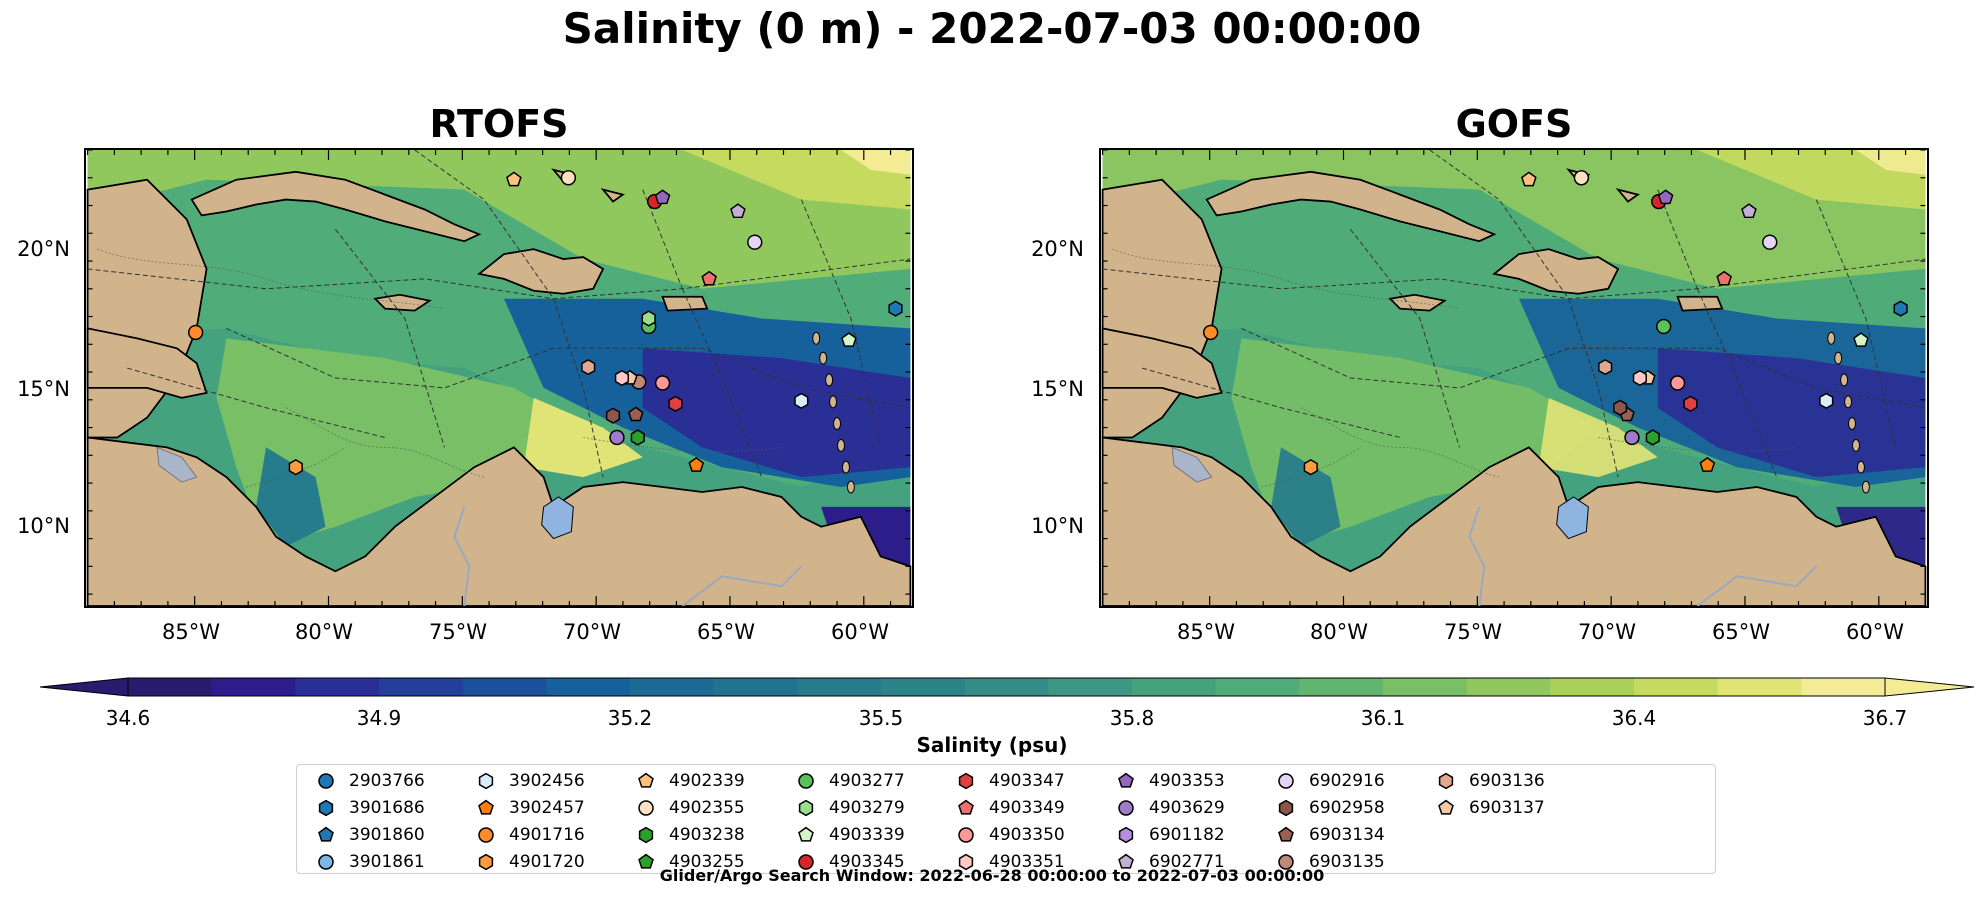 The image size is (1984, 897). Describe the element at coordinates (1929, 687) in the screenshot. I see `colorbar-extend-max` at that location.